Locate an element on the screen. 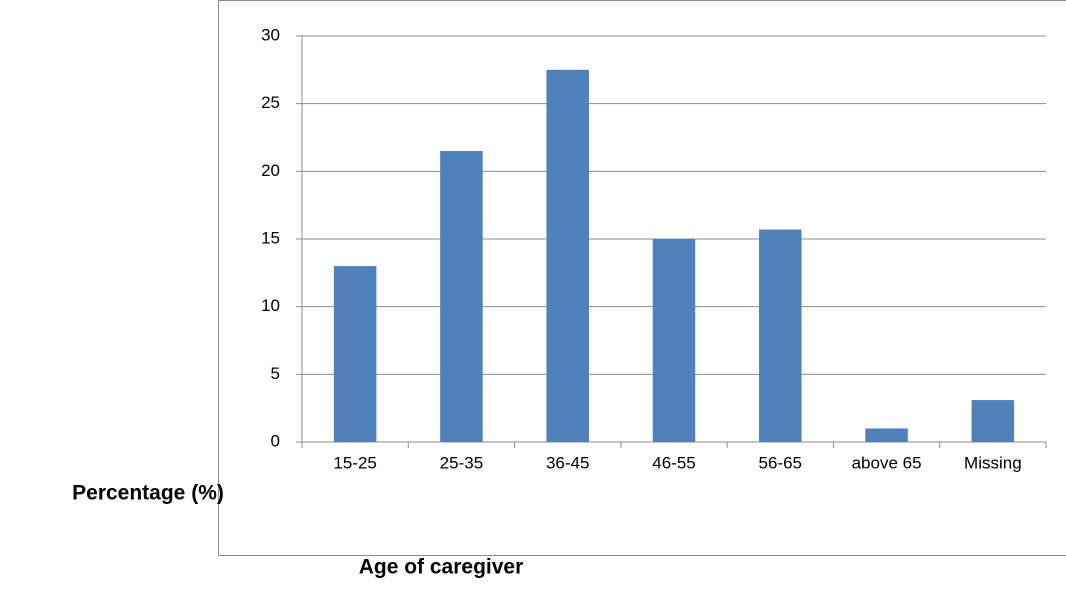  x-axis-label: Age of caregiver is located at coordinates (441, 567).